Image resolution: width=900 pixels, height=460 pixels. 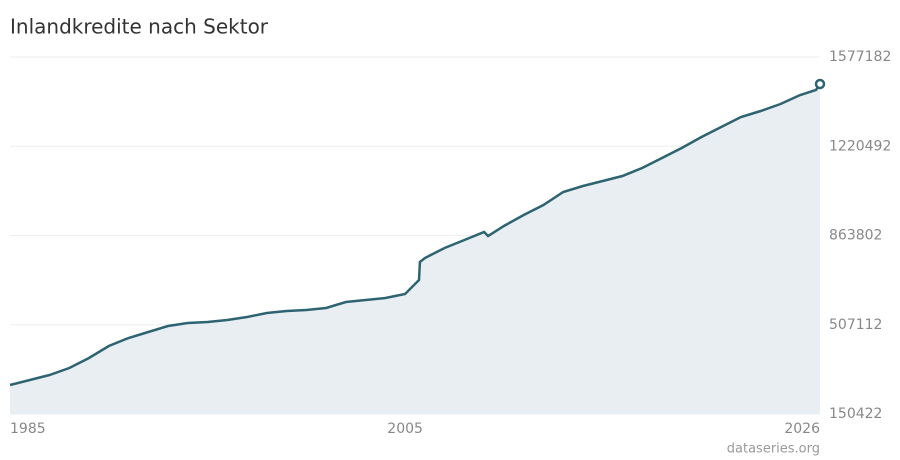 What do you see at coordinates (773, 449) in the screenshot?
I see `source: dataseries.org` at bounding box center [773, 449].